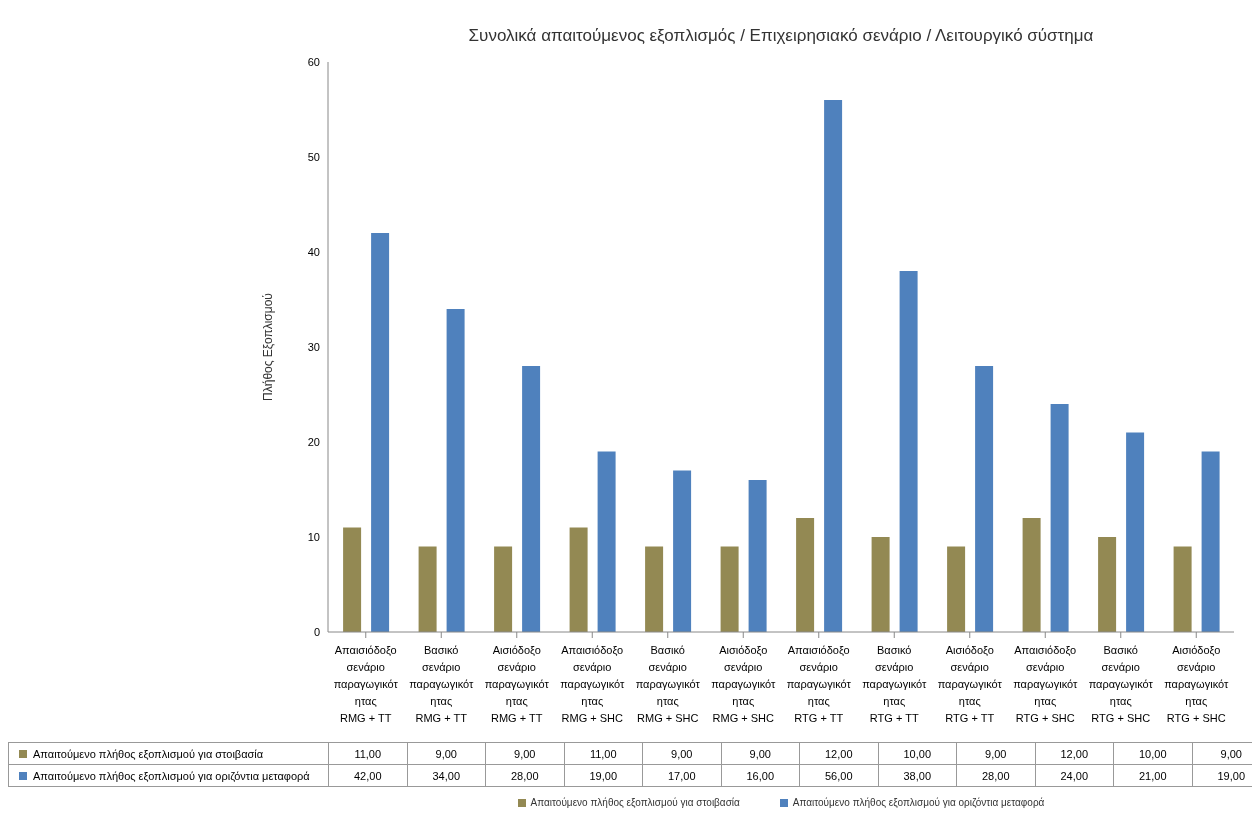  Describe the element at coordinates (1196, 684) in the screenshot. I see `x-tick-label: Αισιόδοξο σενάριο παραγωγικότητας RTG + SHC` at that location.